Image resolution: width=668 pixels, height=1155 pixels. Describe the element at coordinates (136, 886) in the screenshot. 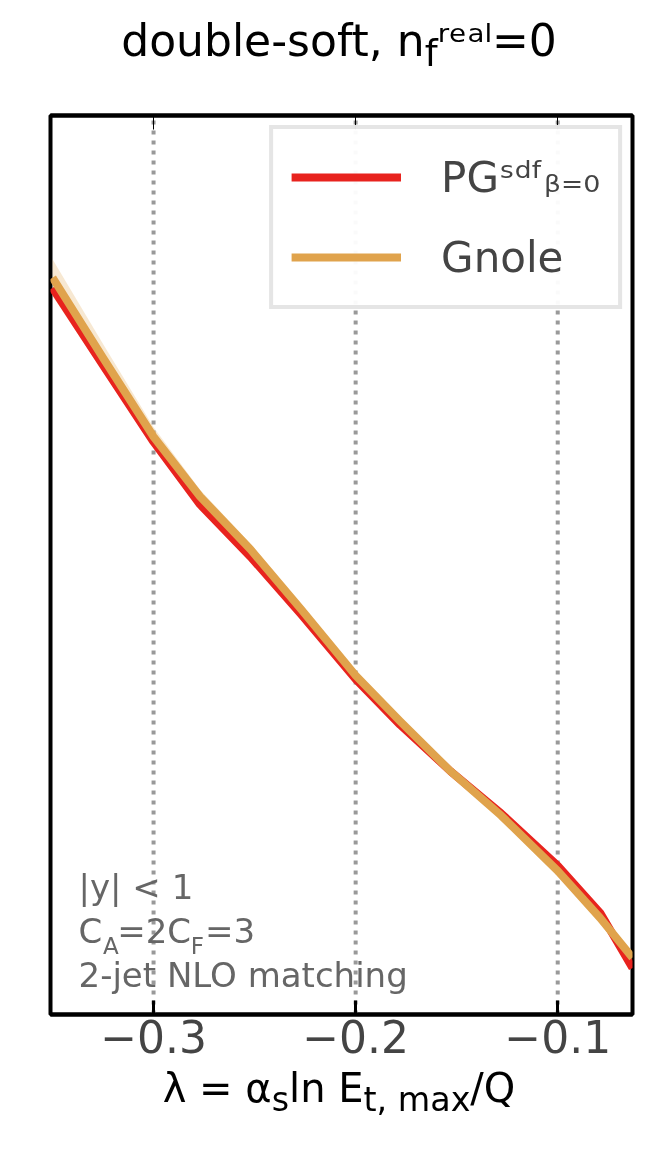

I see `annotation: |y| < 1` at that location.